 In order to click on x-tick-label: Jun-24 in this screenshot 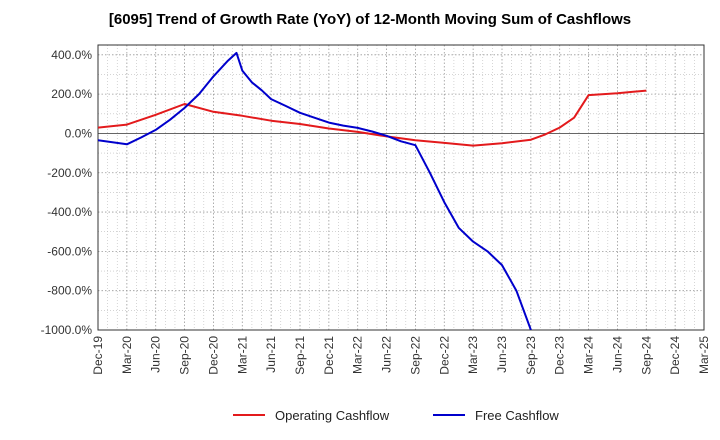, I will do `click(617, 354)`.